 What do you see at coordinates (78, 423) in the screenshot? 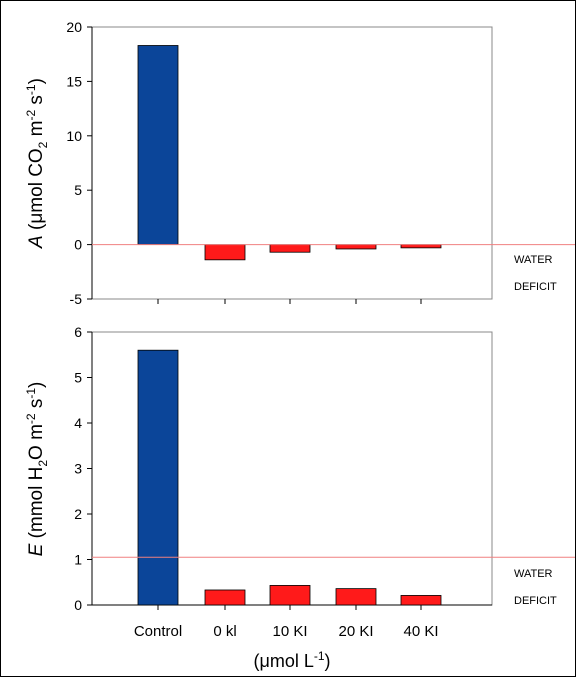
I see `y-tick-label: 4` at bounding box center [78, 423].